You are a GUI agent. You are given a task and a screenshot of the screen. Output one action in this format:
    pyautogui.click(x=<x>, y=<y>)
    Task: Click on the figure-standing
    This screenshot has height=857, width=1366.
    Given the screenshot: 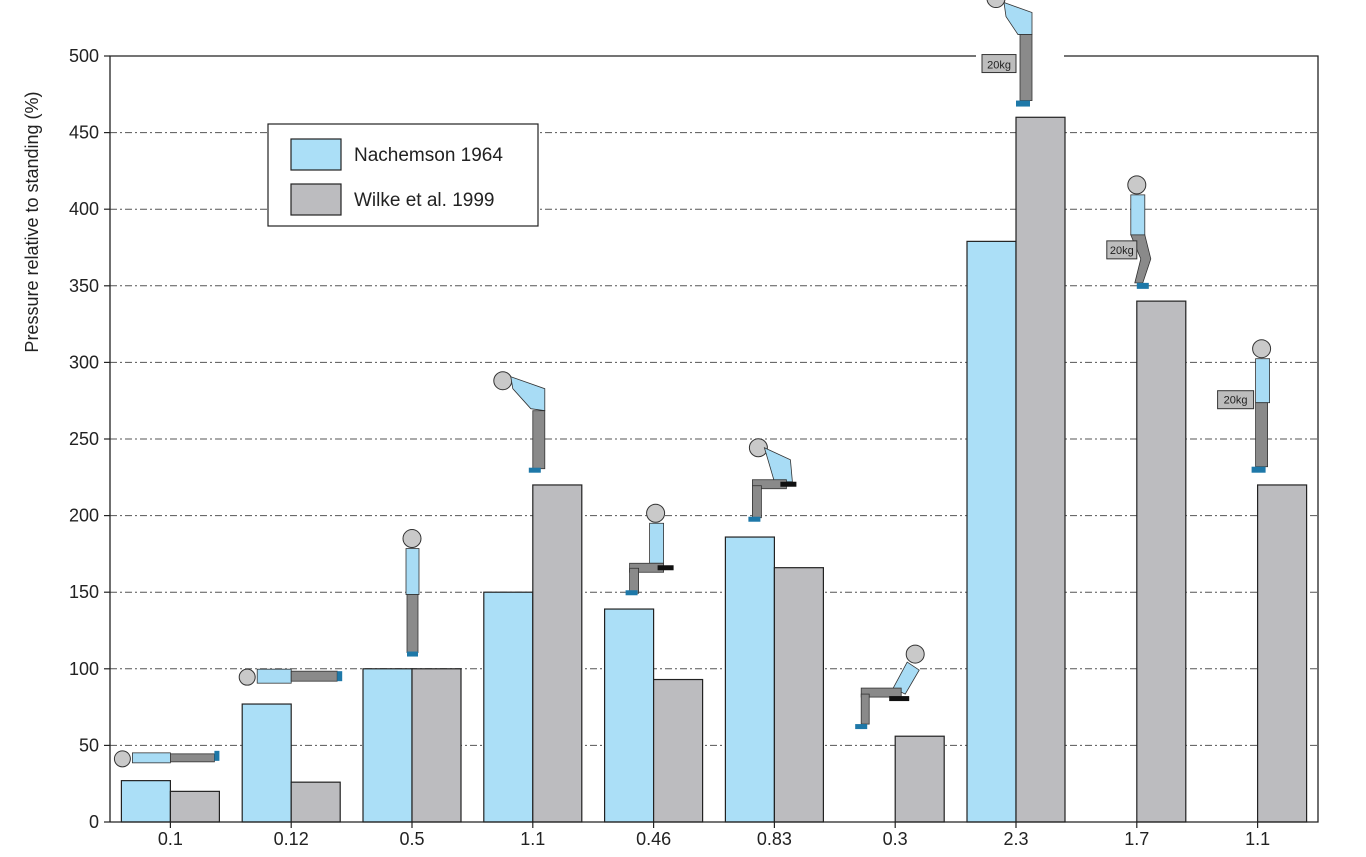 What is the action you would take?
    pyautogui.click(x=412, y=593)
    